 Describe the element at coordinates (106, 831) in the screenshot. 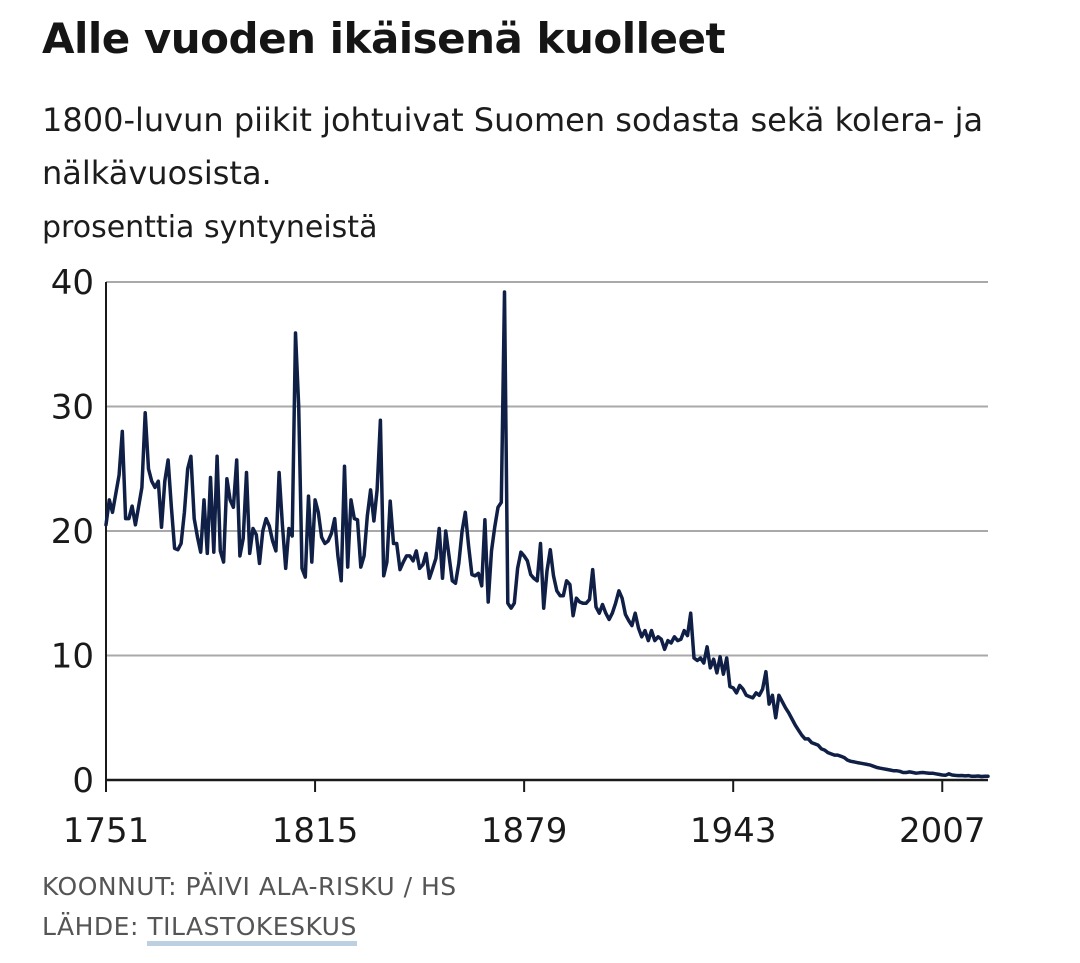

I see `x-tick-label: 1751` at that location.